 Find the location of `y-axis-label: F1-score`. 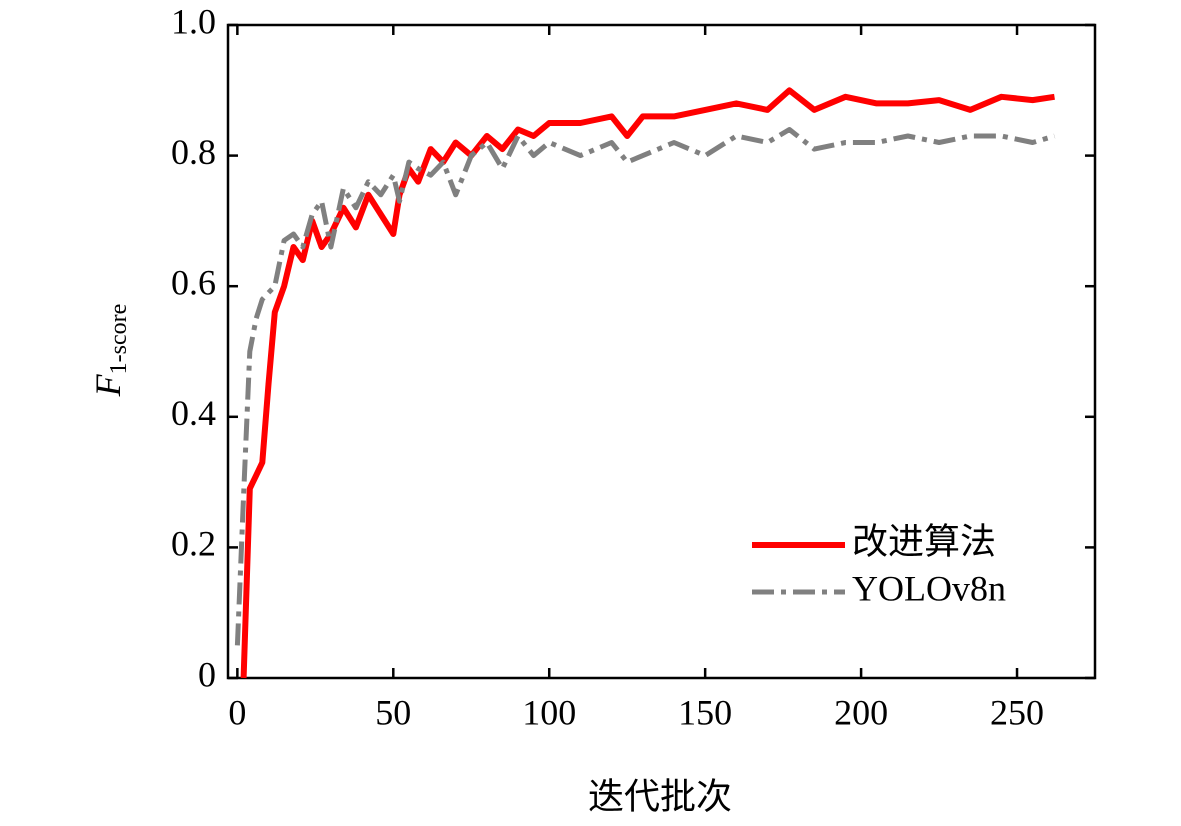

y-axis-label: F1-score is located at coordinates (109, 351).